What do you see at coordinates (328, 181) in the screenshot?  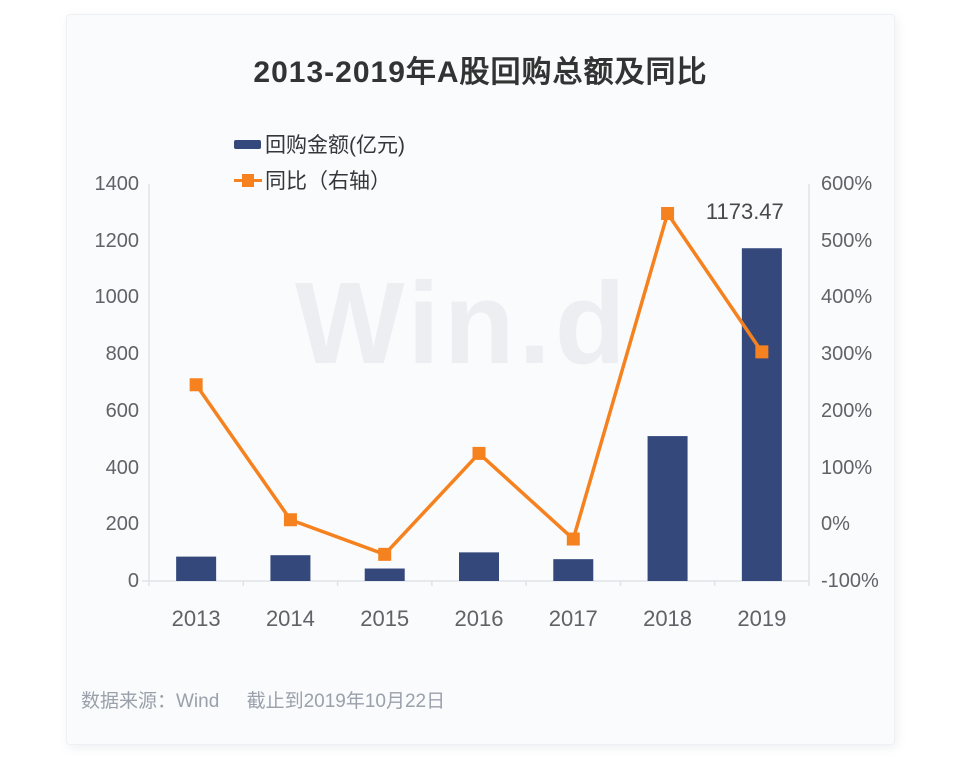 I see `legend-label-yoy: 同比（右轴）` at bounding box center [328, 181].